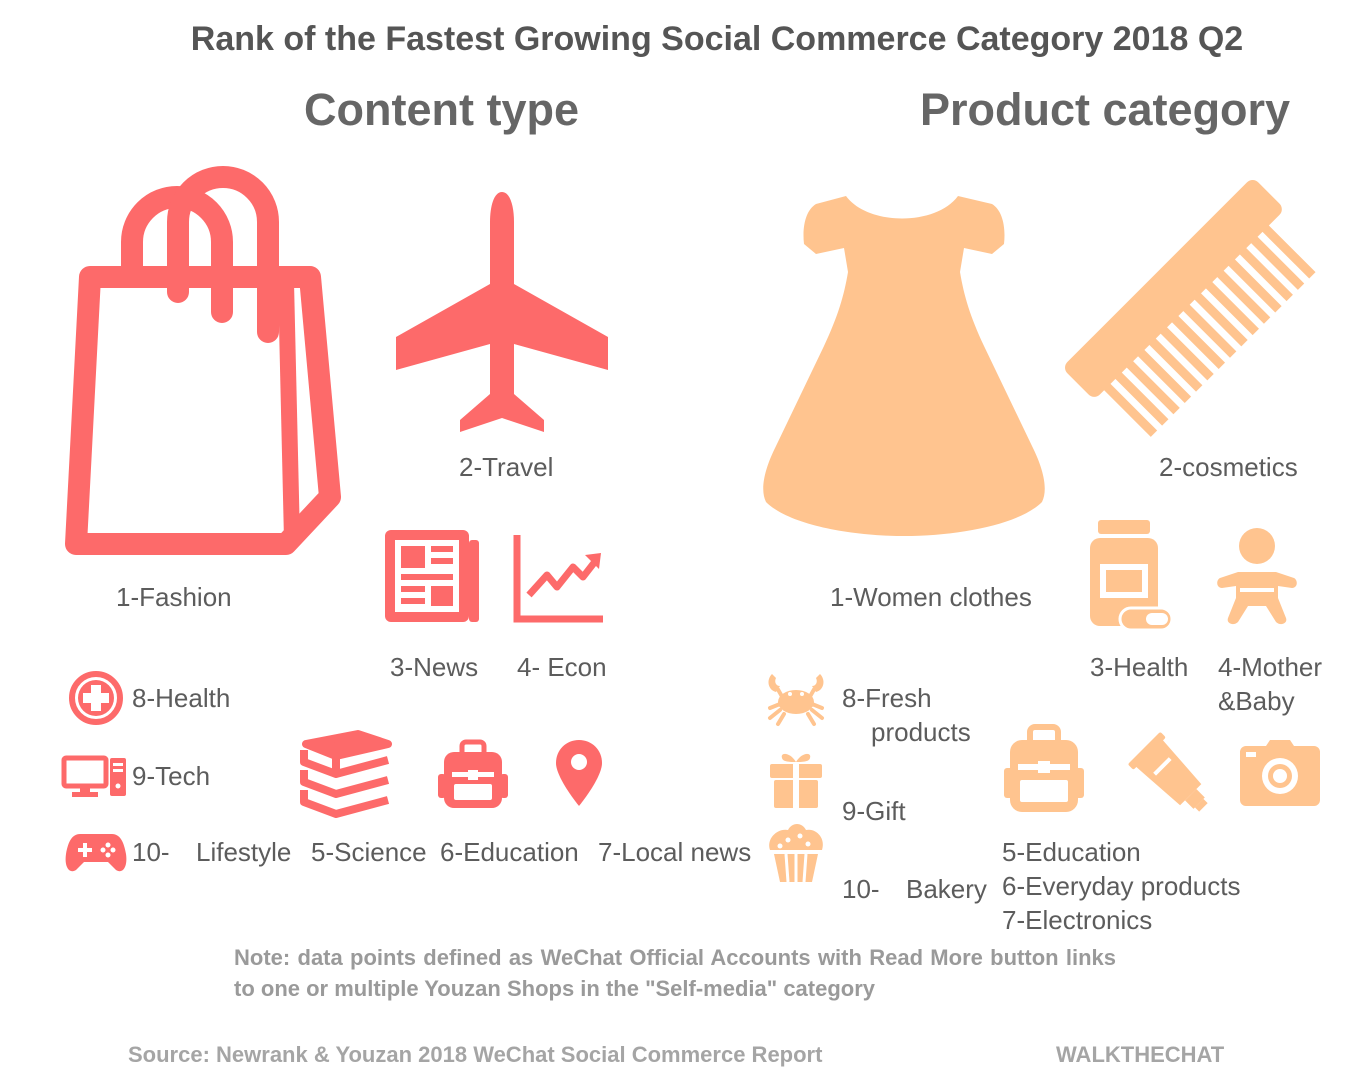 The image size is (1368, 1082). Describe the element at coordinates (1077, 920) in the screenshot. I see `product-label-electronics: 7-Electronics` at that location.